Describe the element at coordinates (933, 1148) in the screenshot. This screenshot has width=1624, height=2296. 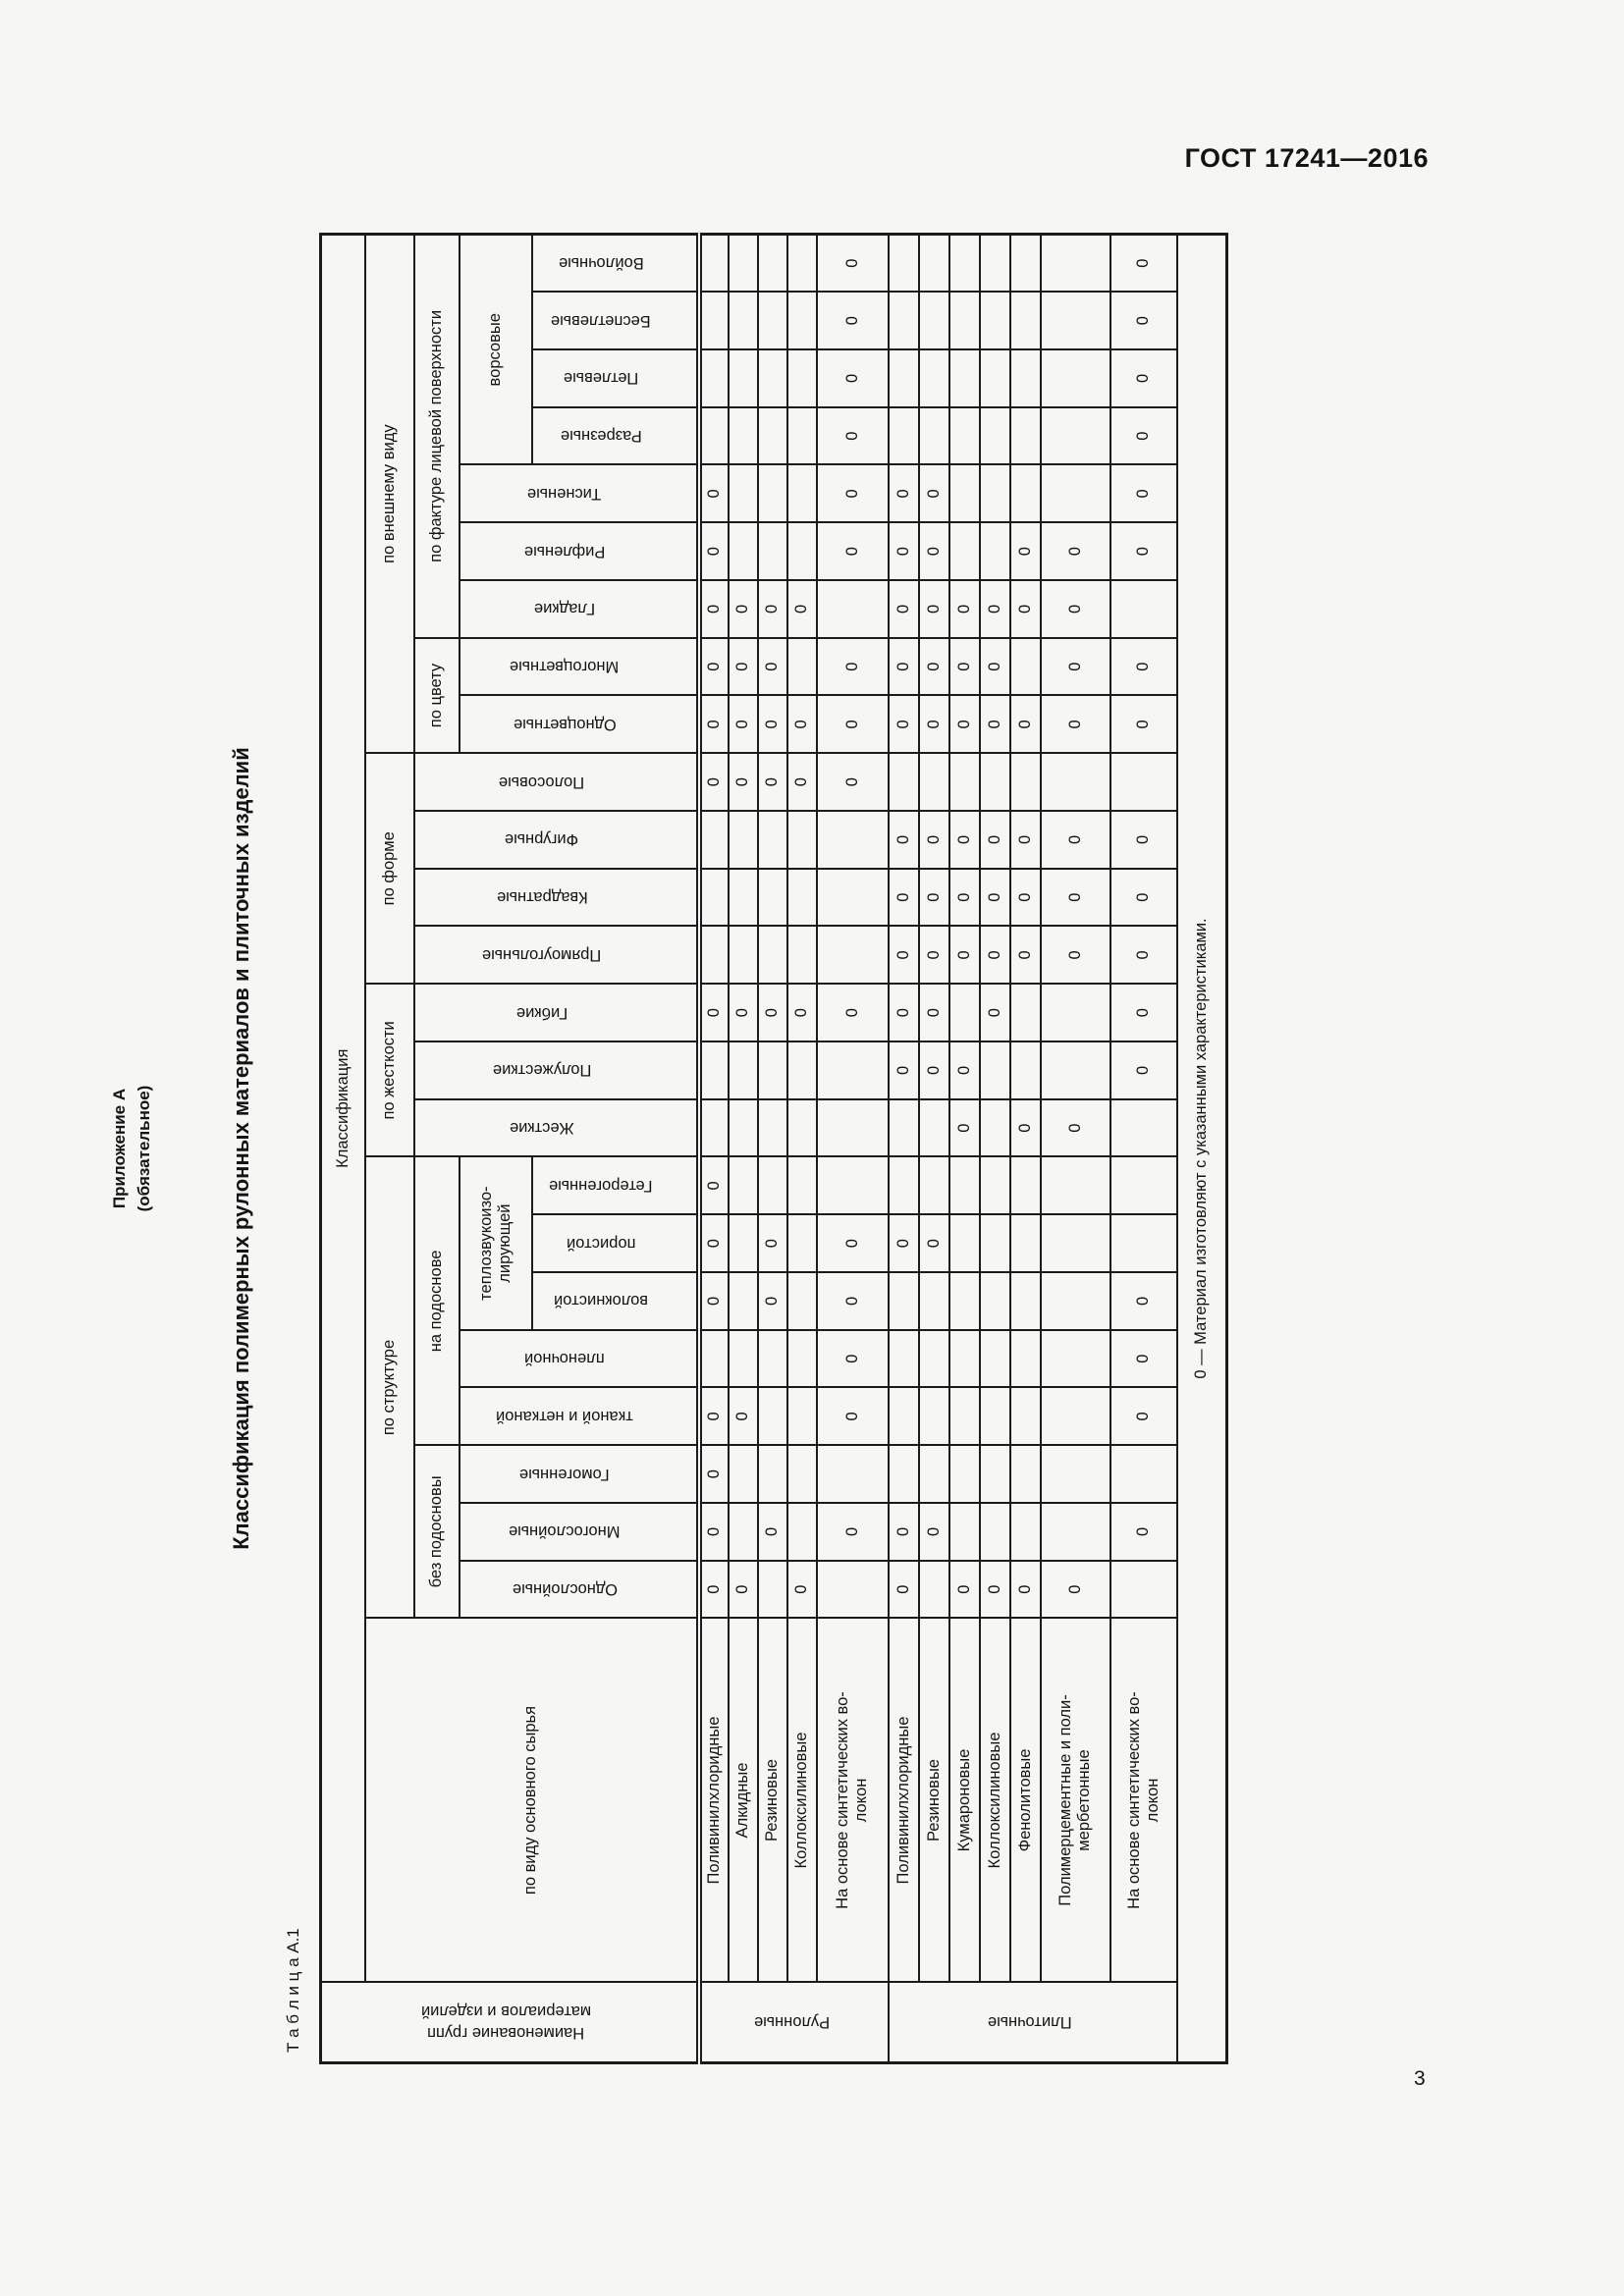
I see `material-row: Резиновые 0 0 0 0 0 0 0 0 0 0 0 0` at that location.